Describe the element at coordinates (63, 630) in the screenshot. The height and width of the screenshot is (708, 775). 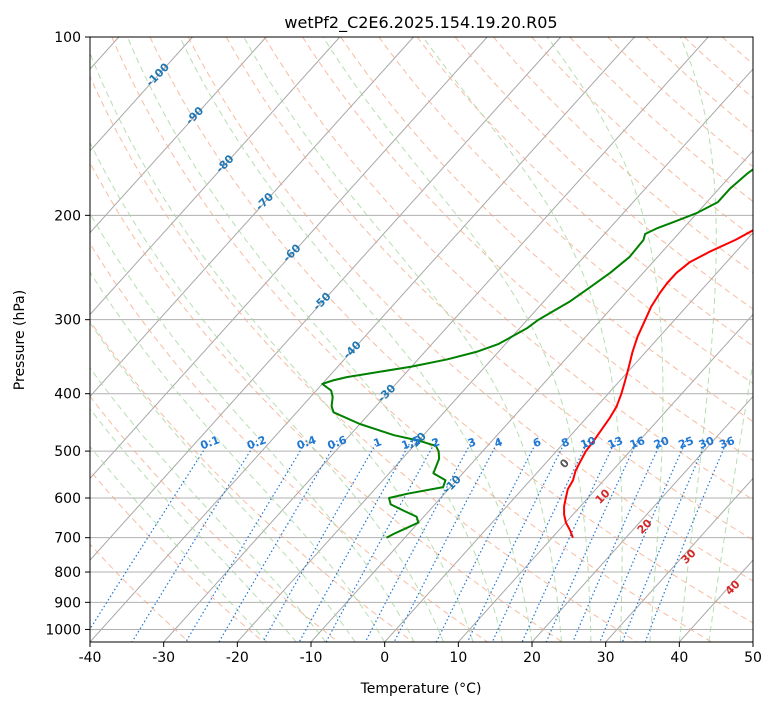
I see `y-tick-label: 1000` at that location.